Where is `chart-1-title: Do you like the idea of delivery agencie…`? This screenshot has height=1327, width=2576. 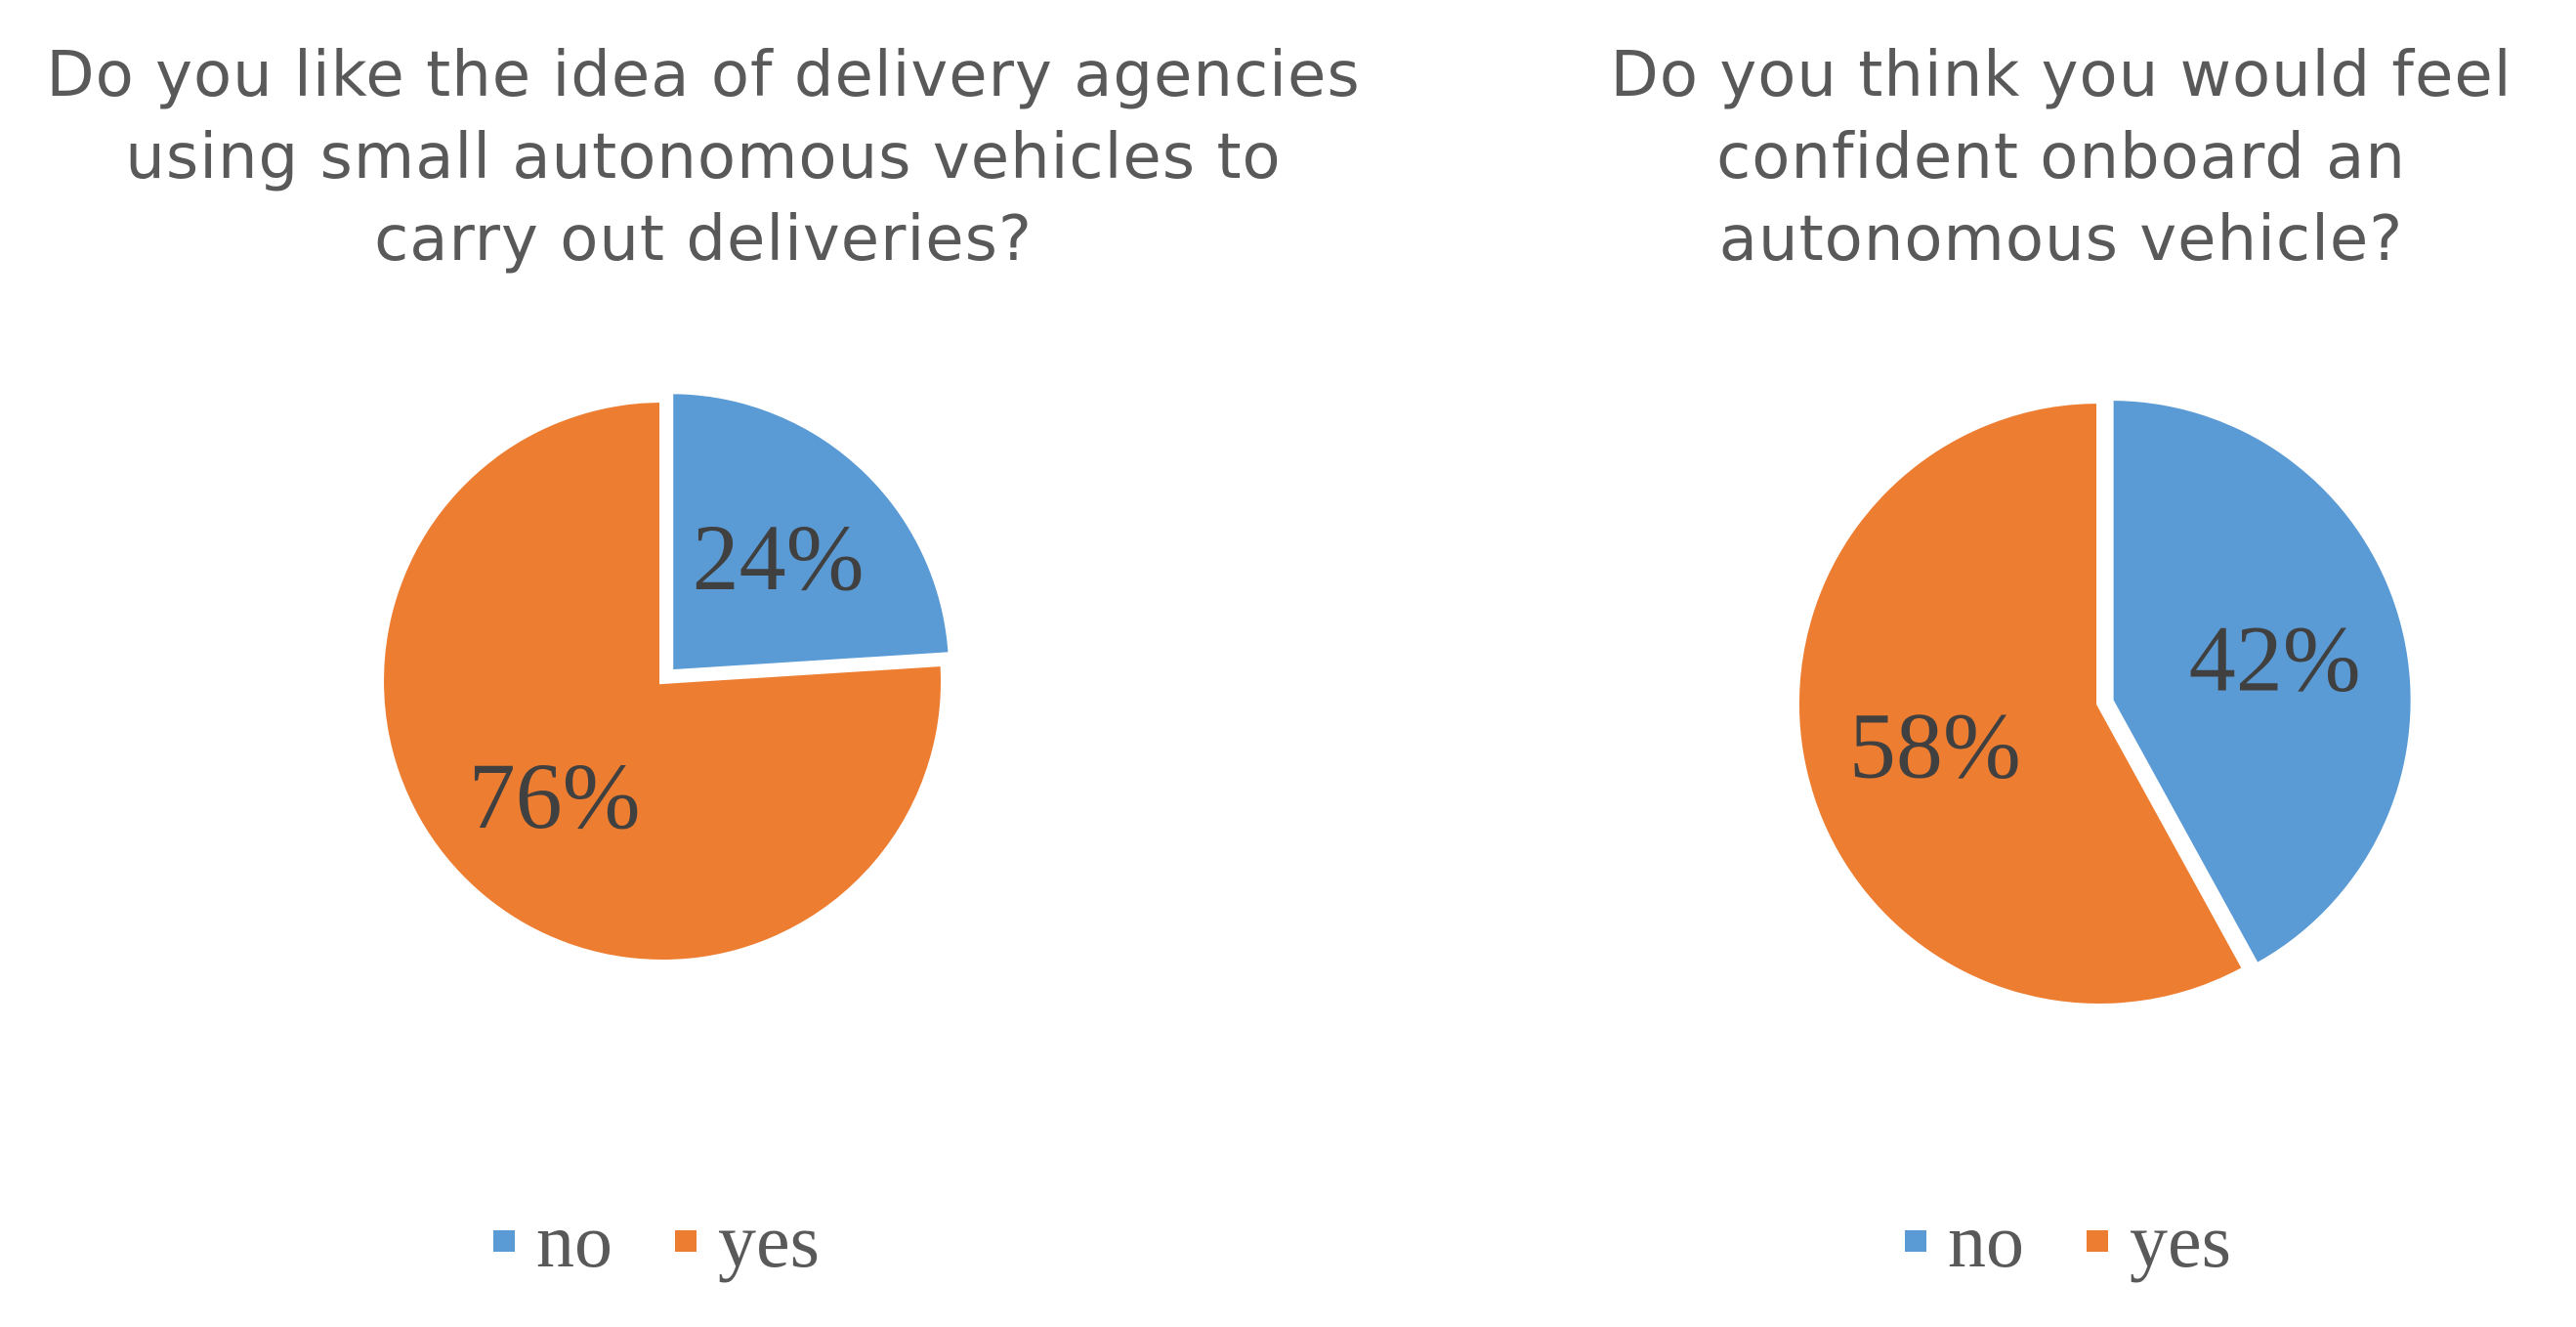 chart-1-title: Do you like the idea of delivery agencie… is located at coordinates (703, 157).